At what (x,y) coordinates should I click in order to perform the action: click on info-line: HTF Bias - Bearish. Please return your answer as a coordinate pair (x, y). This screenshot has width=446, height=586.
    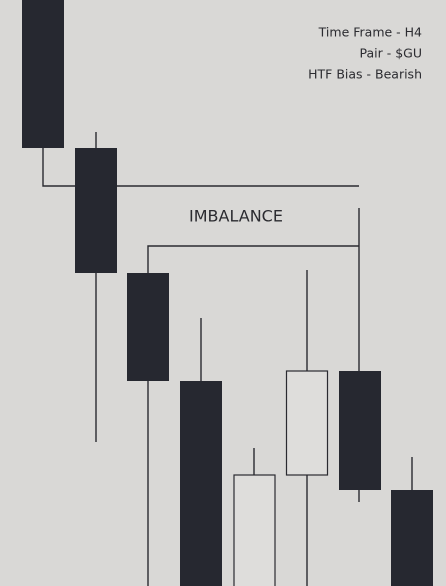
    Looking at the image, I should click on (365, 74).